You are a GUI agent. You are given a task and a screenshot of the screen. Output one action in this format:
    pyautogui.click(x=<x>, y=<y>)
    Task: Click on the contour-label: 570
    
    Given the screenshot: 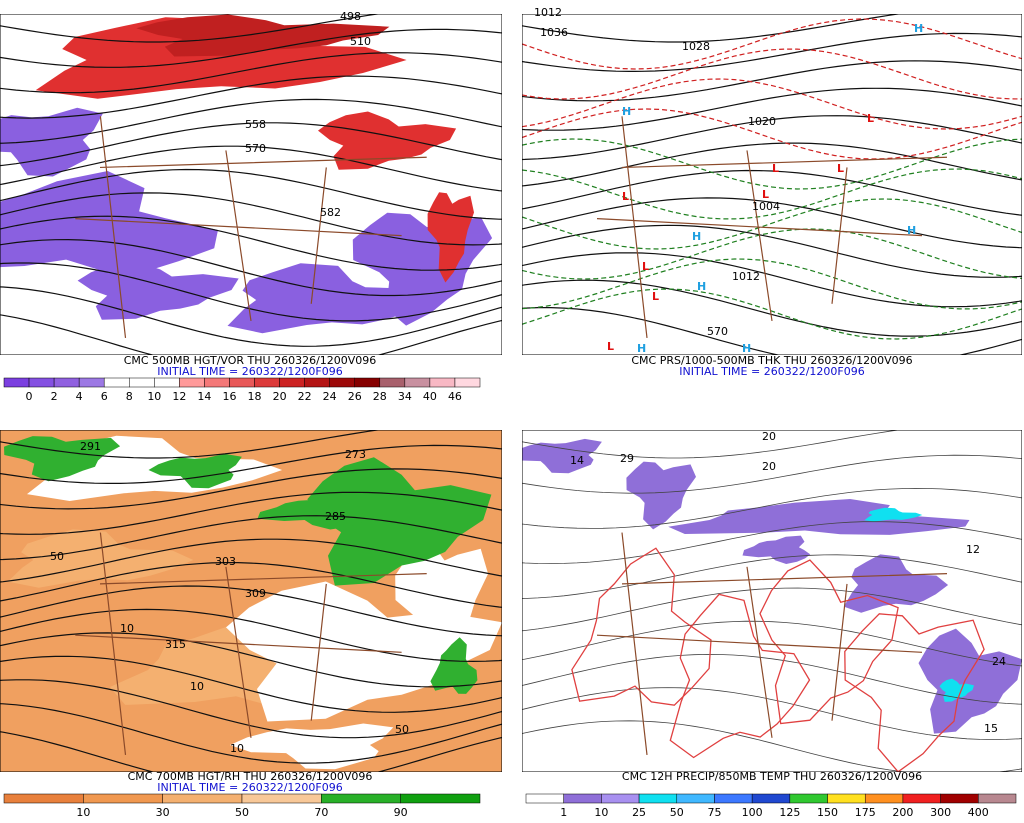 What is the action you would take?
    pyautogui.click(x=255, y=148)
    